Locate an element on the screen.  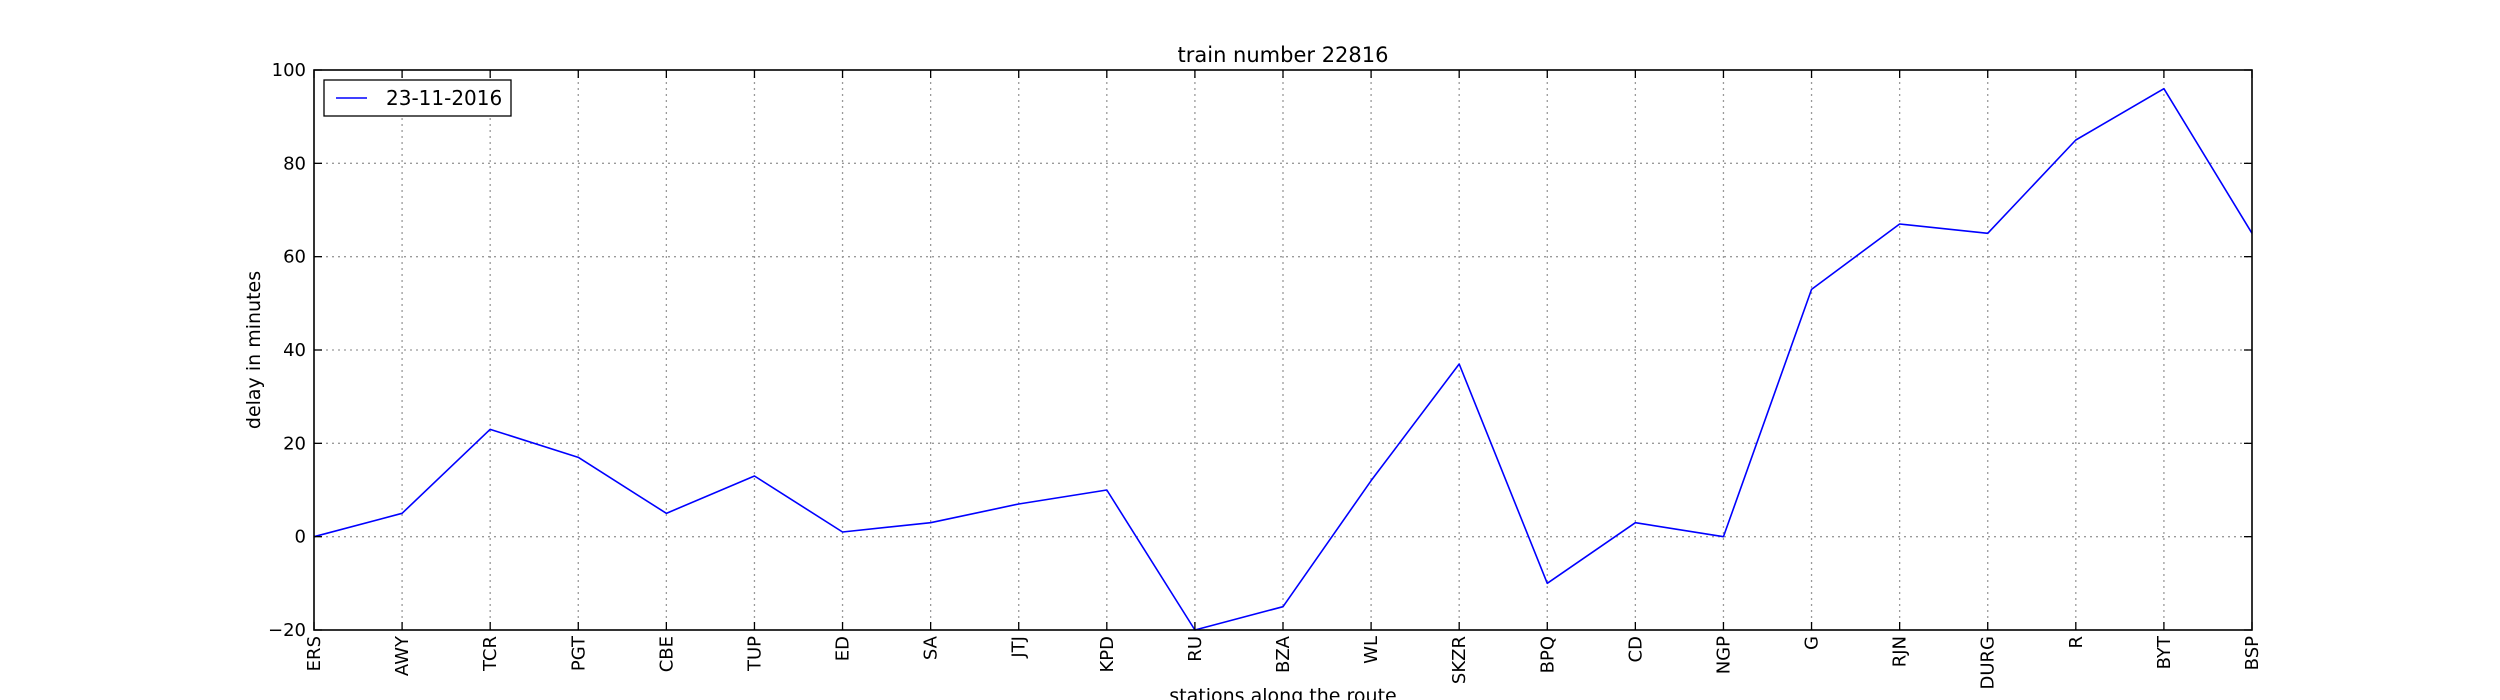
x-tick-label: SA is located at coordinates (931, 647).